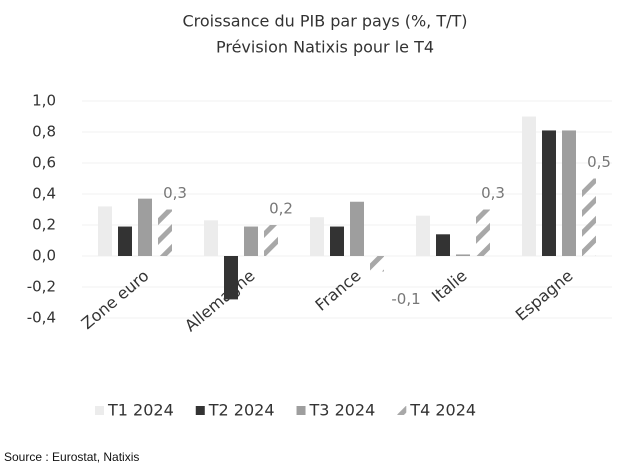 This screenshot has width=617, height=468. What do you see at coordinates (44, 256) in the screenshot?
I see `y-tick-label: 0,0` at bounding box center [44, 256].